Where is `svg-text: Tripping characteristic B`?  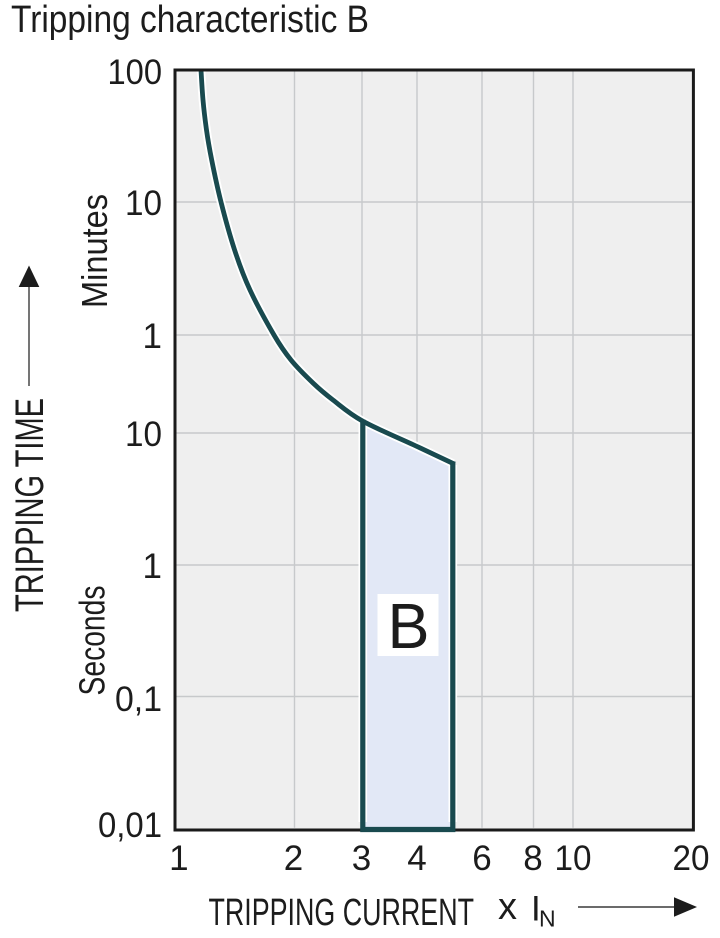
svg-text: Tripping characteristic B is located at coordinates (190, 20).